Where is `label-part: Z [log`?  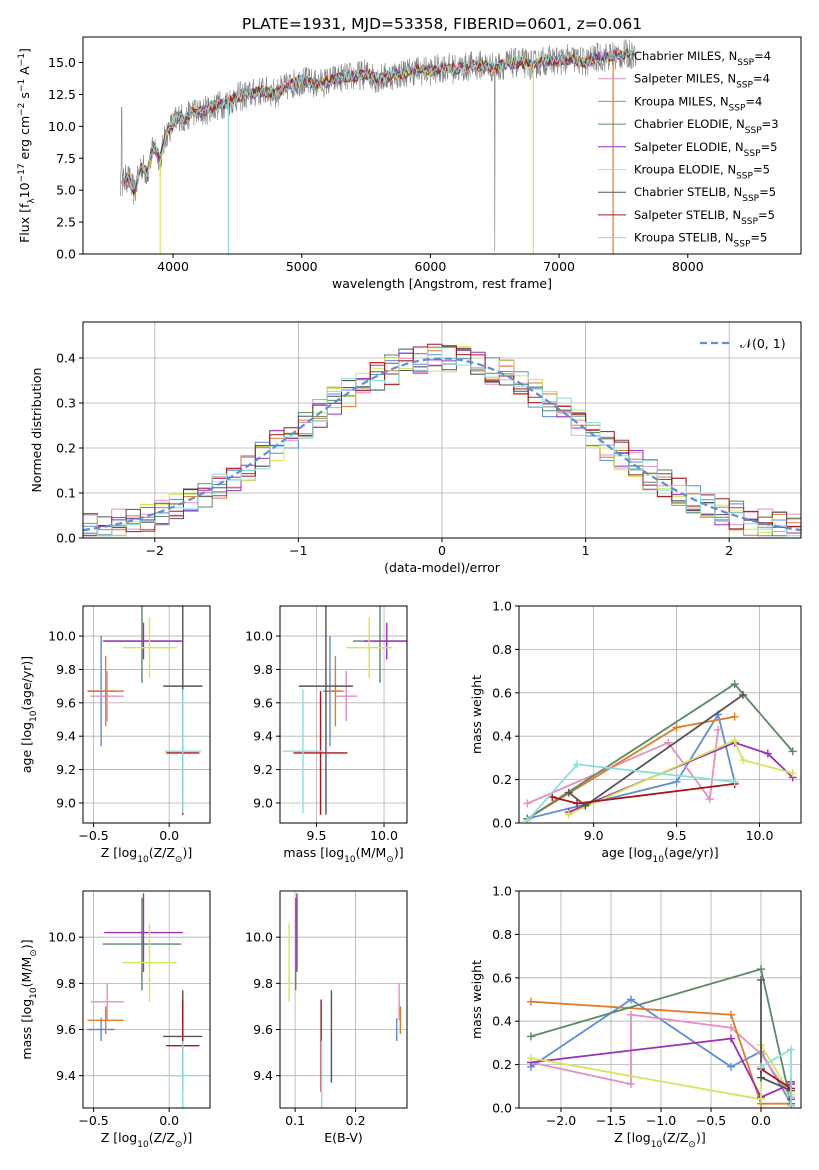
label-part: Z [log is located at coordinates (632, 1137).